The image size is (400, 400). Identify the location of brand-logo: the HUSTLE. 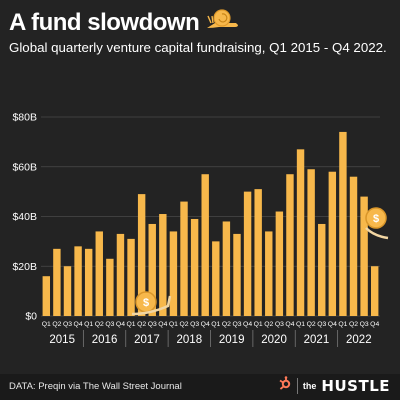
(334, 385).